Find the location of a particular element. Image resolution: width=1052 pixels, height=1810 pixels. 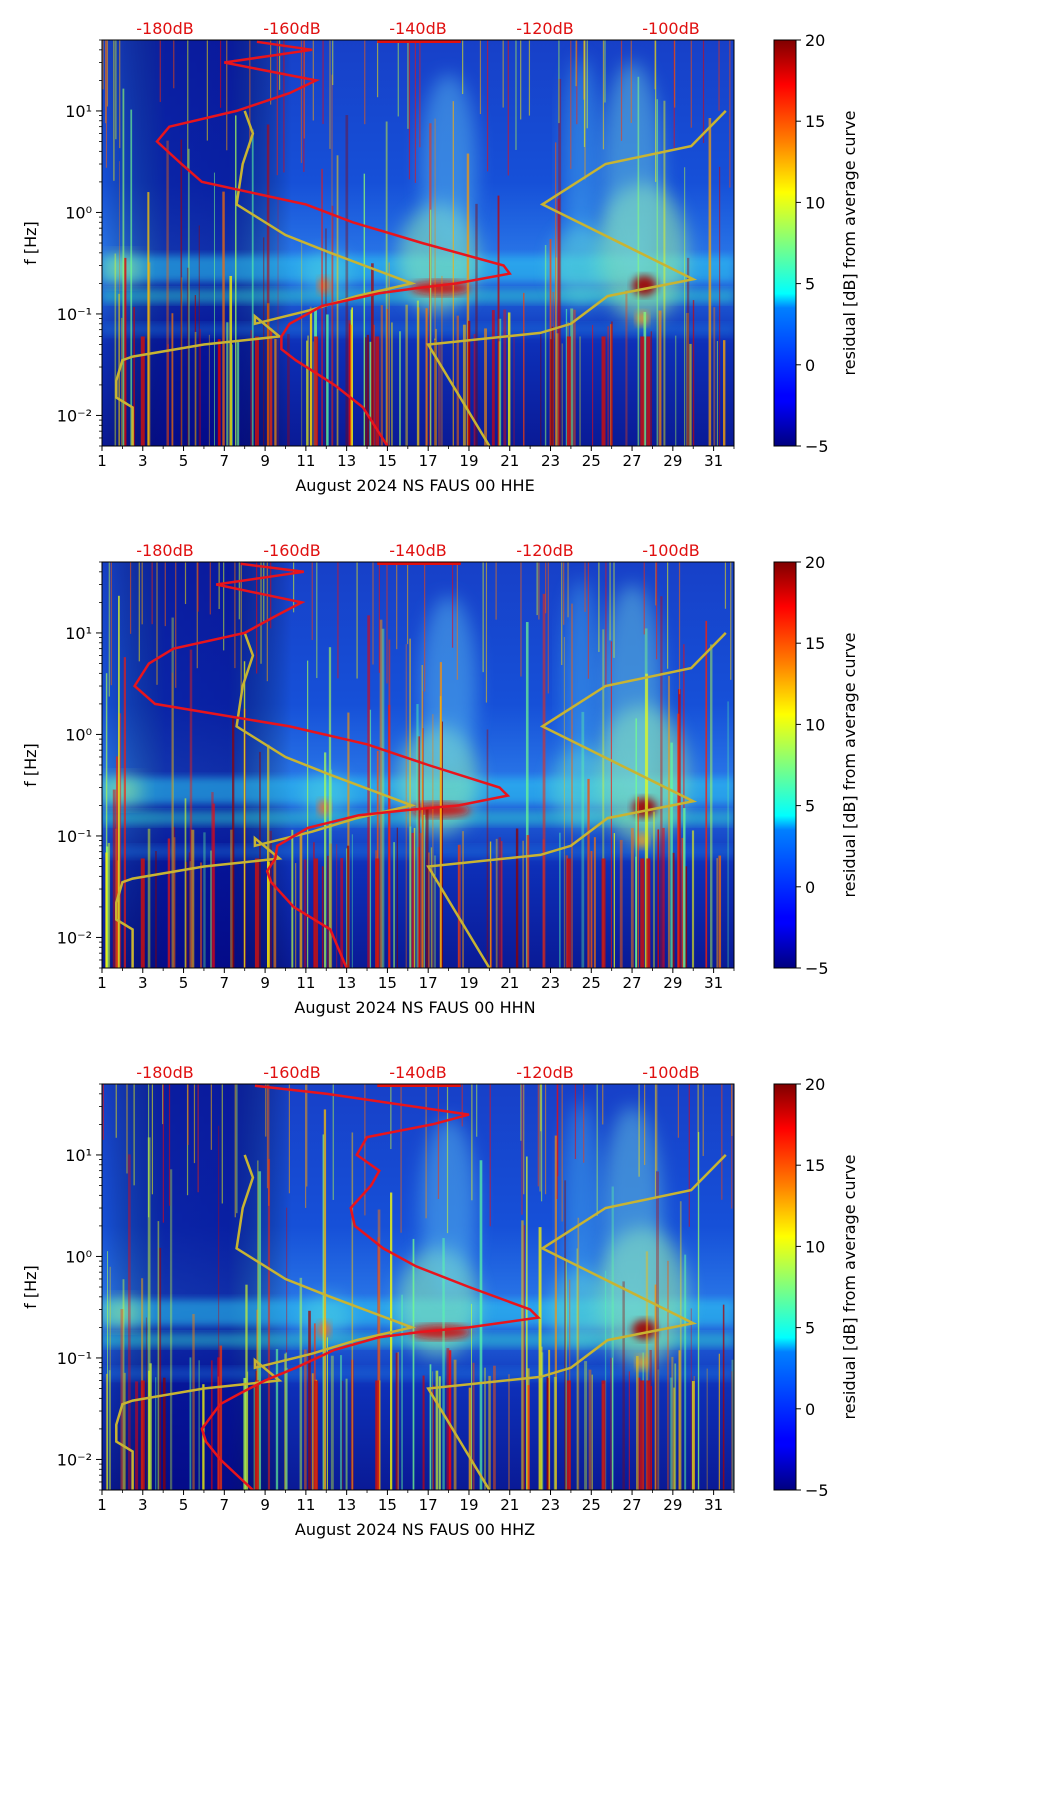

colorbar-tick-label: 20 is located at coordinates (815, 562).